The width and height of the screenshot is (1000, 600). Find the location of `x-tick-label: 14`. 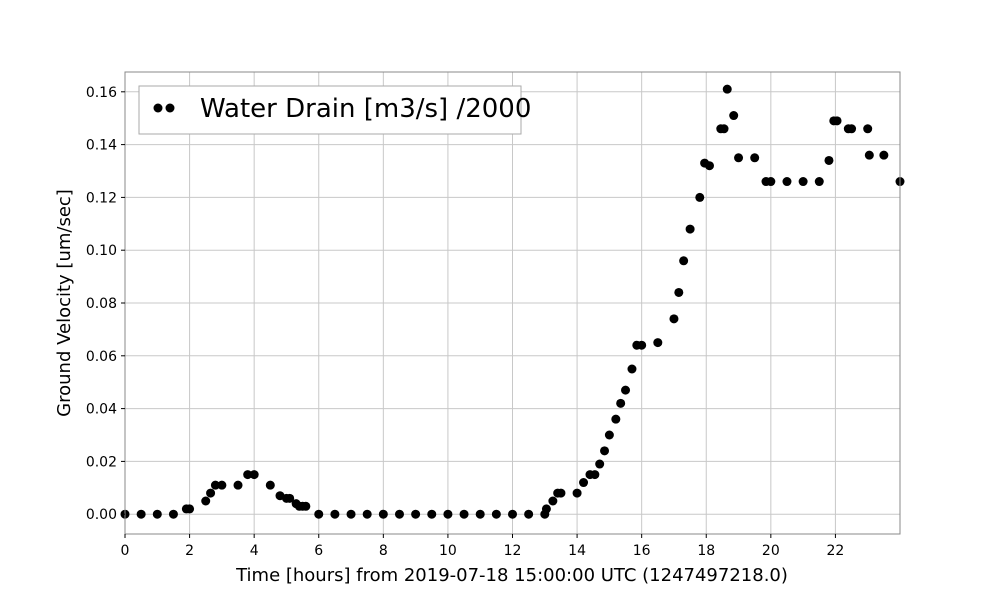

x-tick-label: 14 is located at coordinates (577, 551).